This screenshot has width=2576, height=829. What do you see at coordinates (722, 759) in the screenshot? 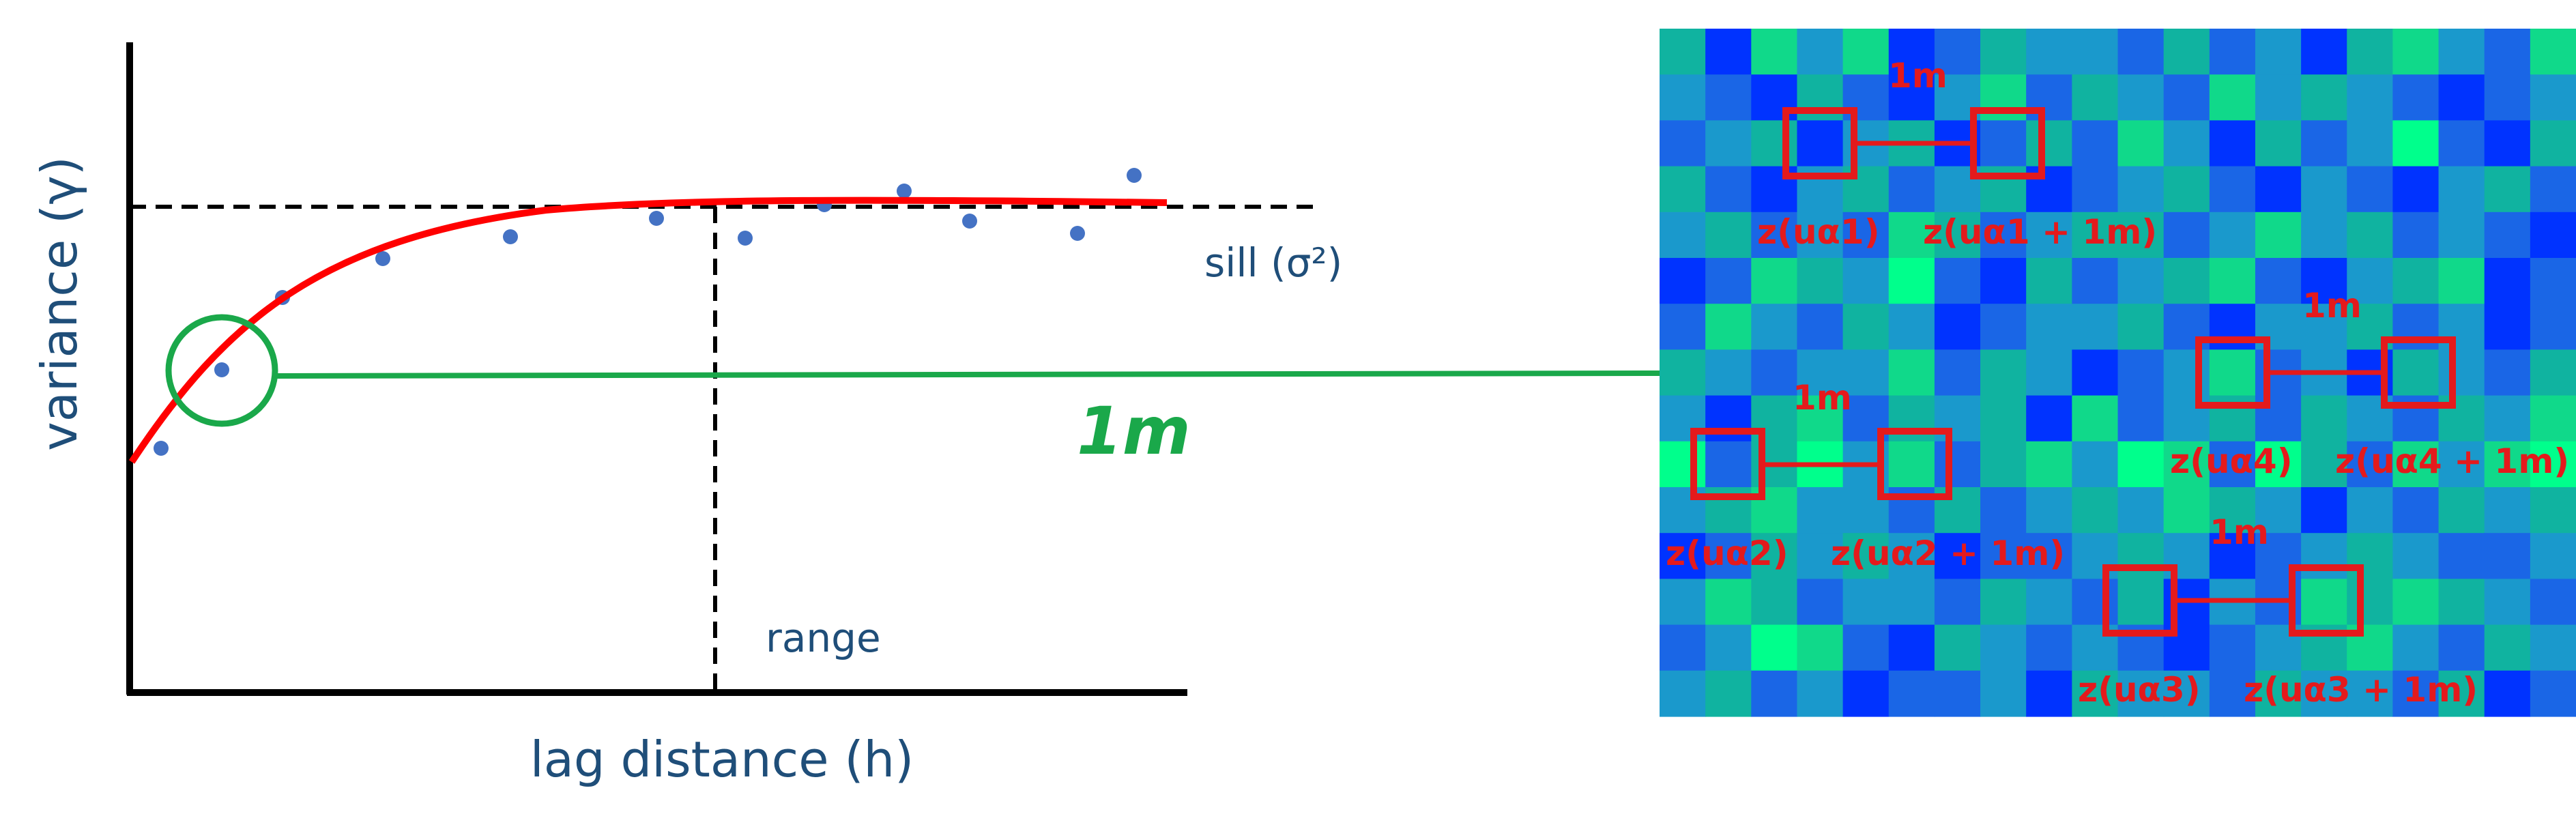
I see `x-axis-label: lag distance (h)` at bounding box center [722, 759].